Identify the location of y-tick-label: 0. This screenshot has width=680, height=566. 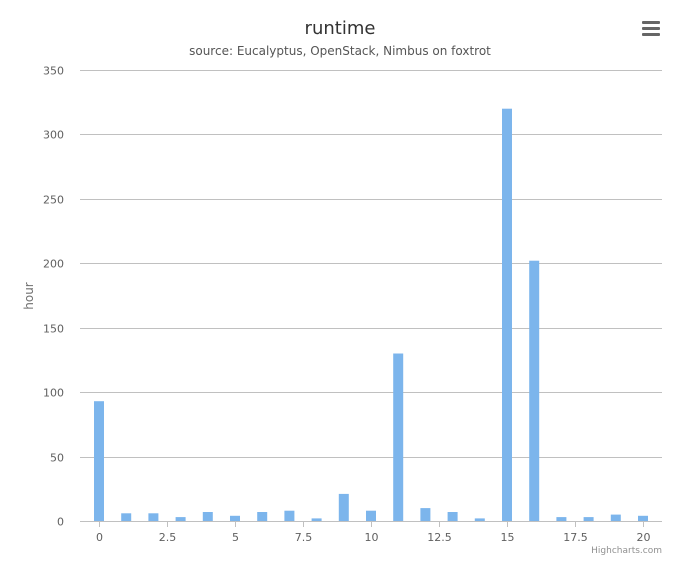
(60, 522).